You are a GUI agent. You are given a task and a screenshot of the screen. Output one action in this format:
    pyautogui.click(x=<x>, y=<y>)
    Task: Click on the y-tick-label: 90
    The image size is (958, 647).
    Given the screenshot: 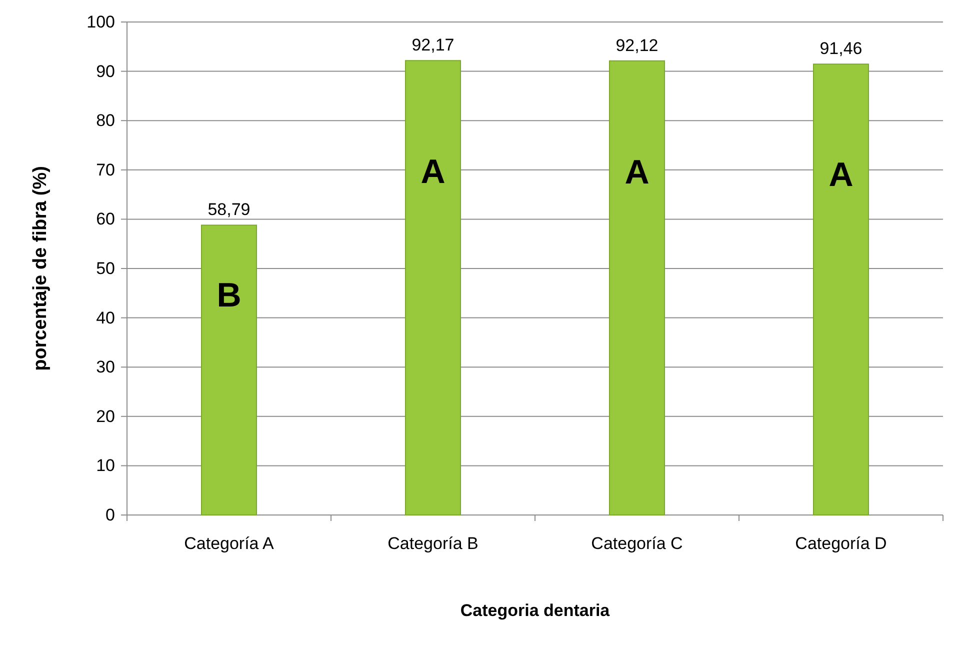 What is the action you would take?
    pyautogui.click(x=105, y=71)
    